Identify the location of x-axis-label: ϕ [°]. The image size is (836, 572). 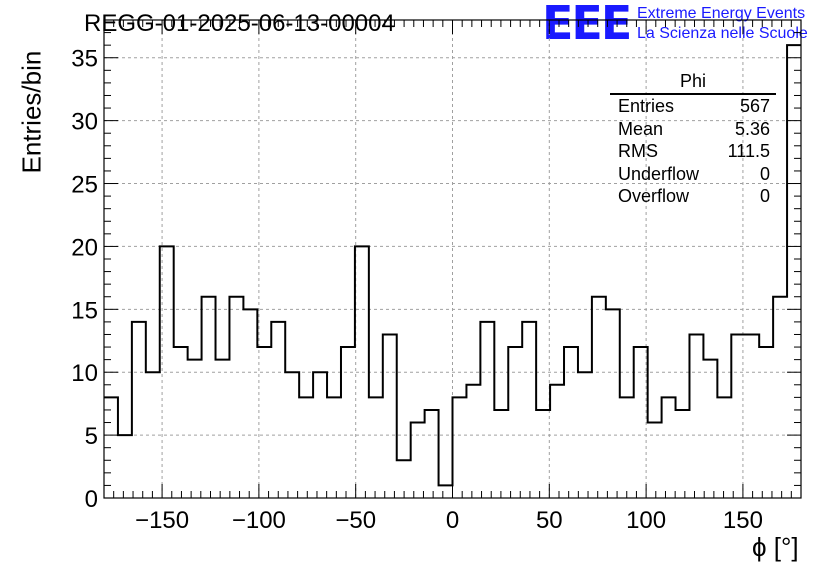
(775, 547).